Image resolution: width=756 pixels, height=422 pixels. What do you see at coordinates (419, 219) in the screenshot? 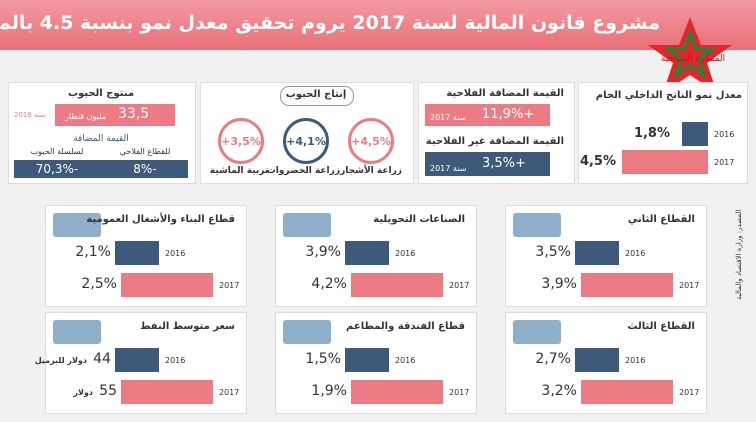
I see `sector-title: الصناعات التحويلية` at bounding box center [419, 219].